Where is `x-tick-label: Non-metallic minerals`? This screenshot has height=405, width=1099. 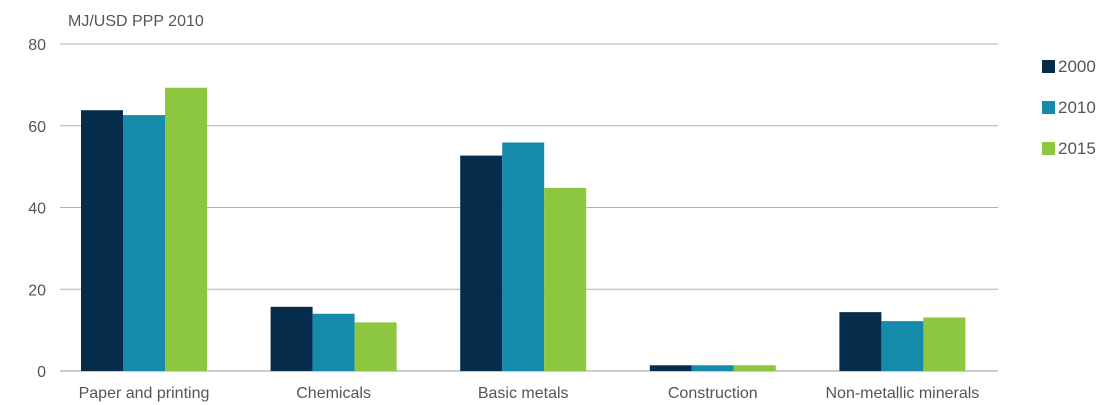
x-tick-label: Non-metallic minerals is located at coordinates (902, 393).